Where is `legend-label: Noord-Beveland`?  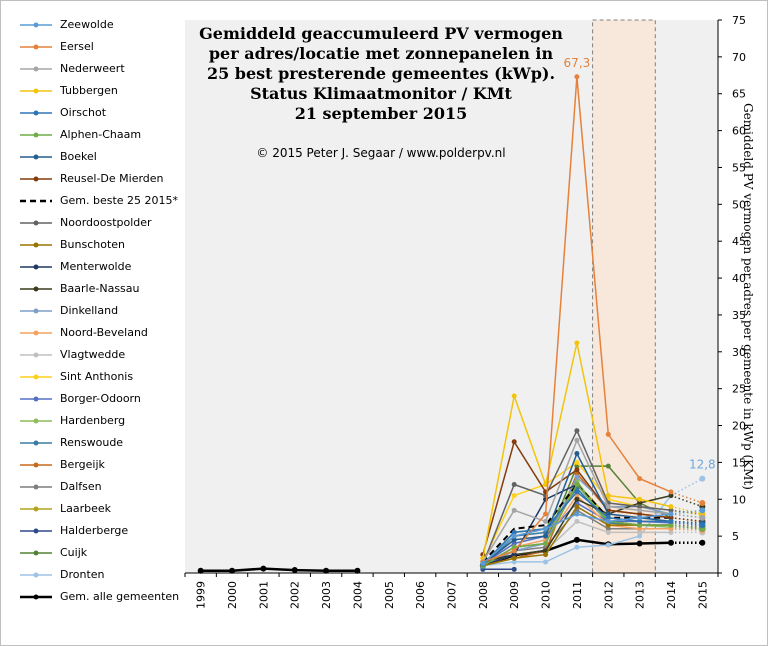
legend-label: Noord-Beveland is located at coordinates (104, 332).